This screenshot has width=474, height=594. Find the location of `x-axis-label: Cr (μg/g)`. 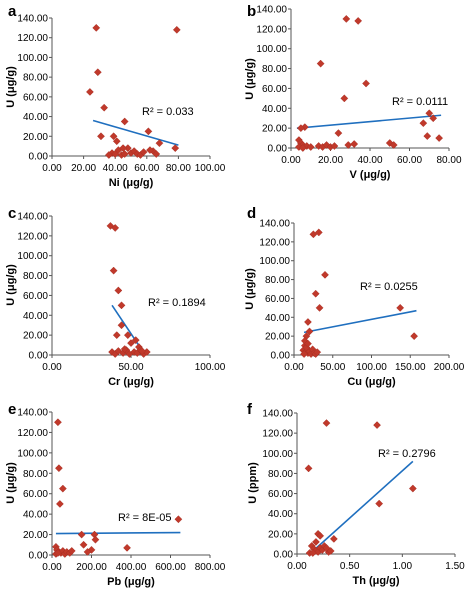

x-axis-label: Cr (μg/g) is located at coordinates (131, 382).